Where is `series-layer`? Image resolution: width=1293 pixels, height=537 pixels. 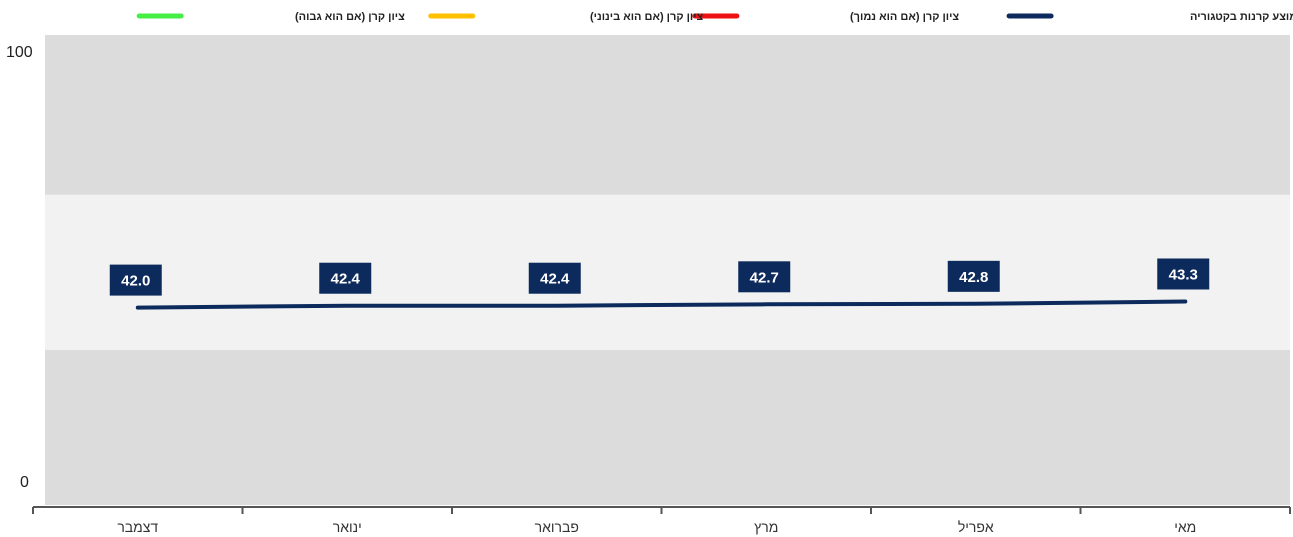 series-layer is located at coordinates (661, 304).